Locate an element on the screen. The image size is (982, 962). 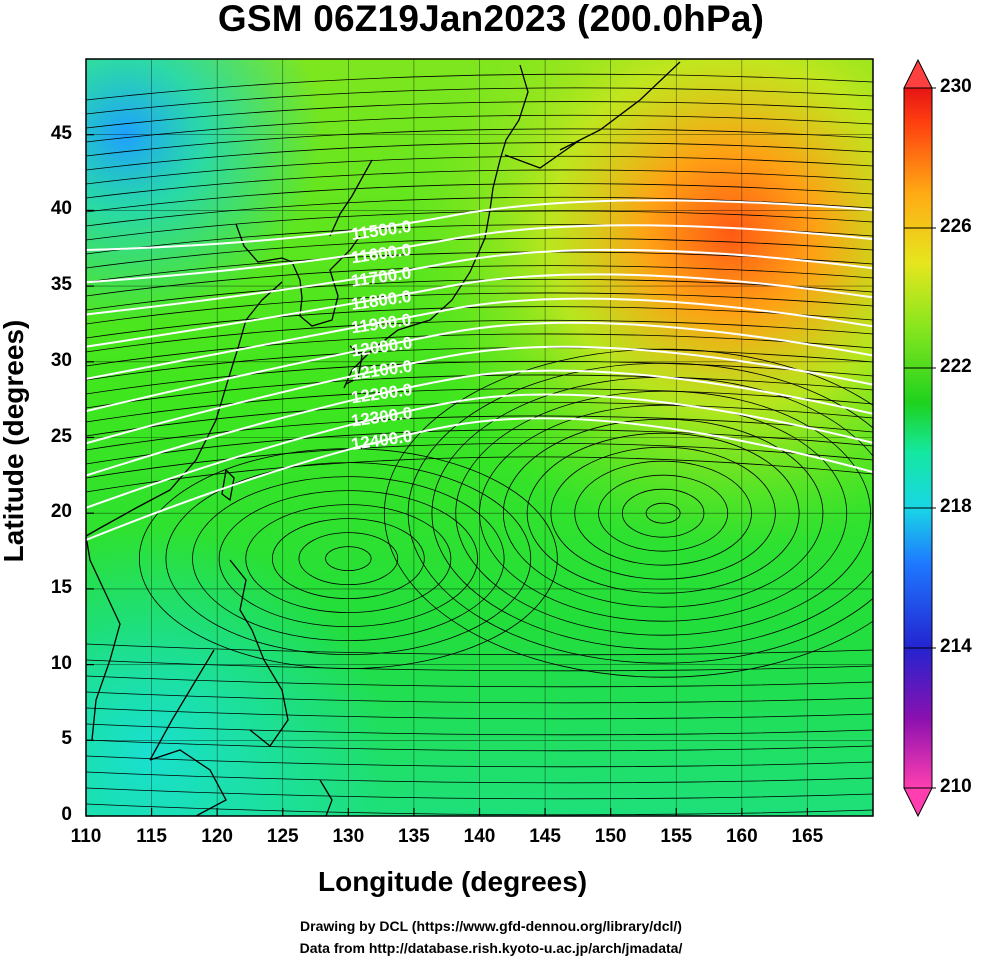
y-tick-label: 10 is located at coordinates (61, 663).